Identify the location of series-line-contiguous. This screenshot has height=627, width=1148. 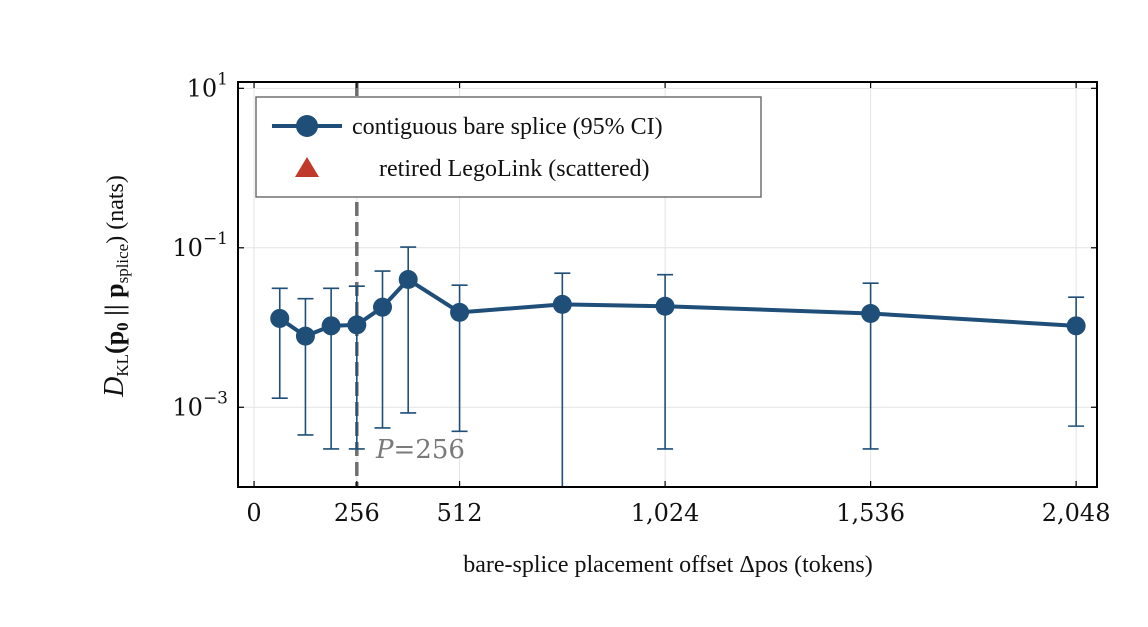
(677, 308).